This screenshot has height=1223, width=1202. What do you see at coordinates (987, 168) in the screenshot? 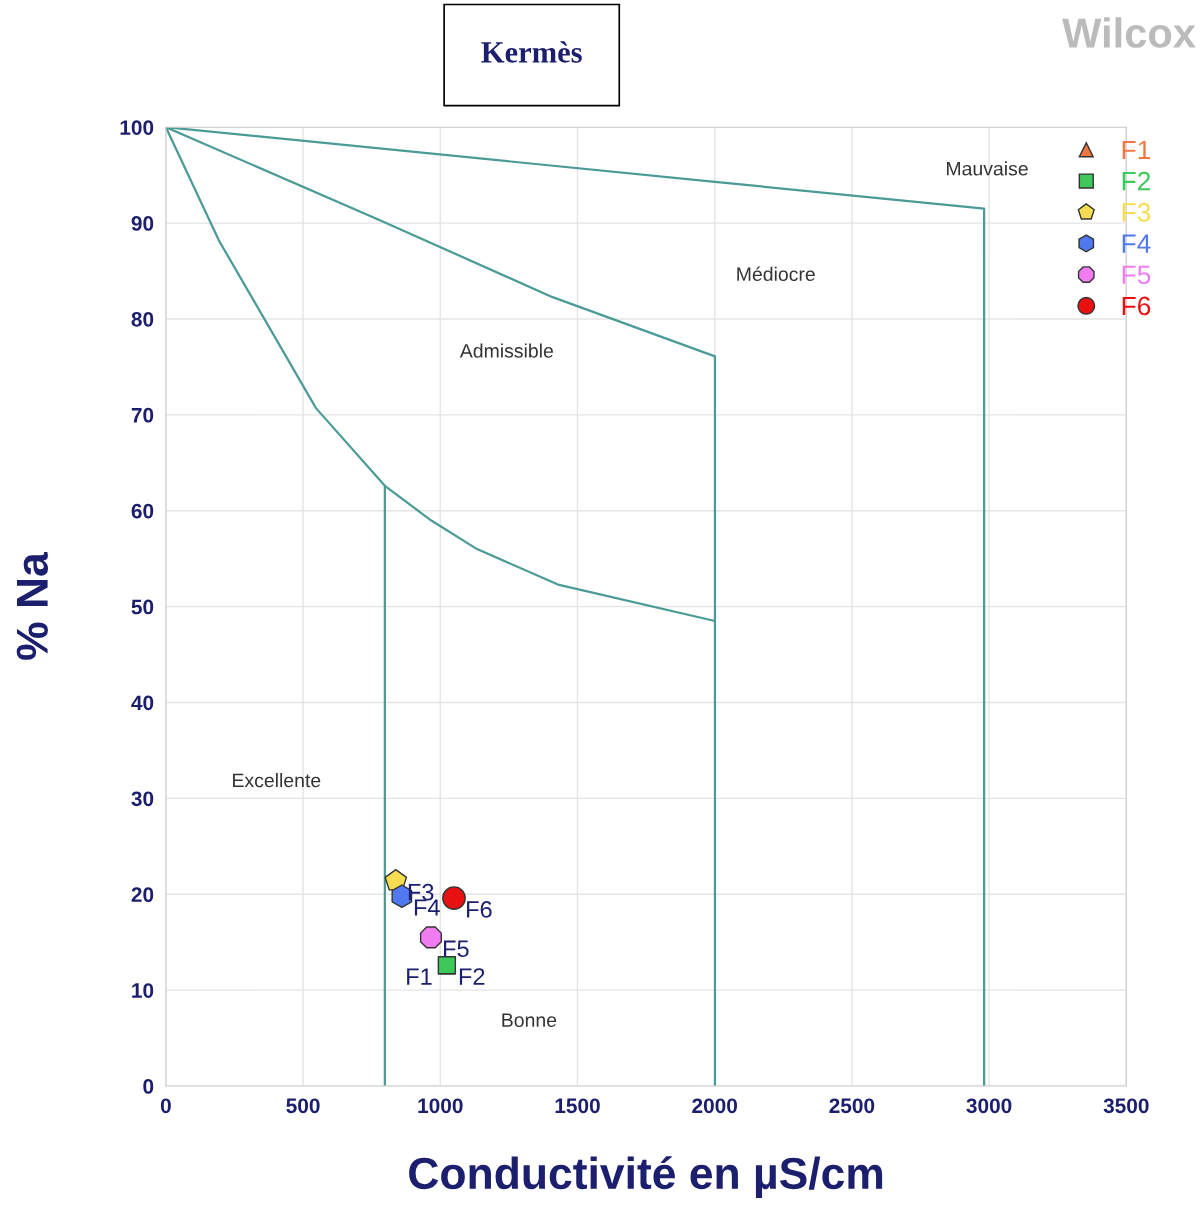
I see `annotation: Mauvaise` at bounding box center [987, 168].